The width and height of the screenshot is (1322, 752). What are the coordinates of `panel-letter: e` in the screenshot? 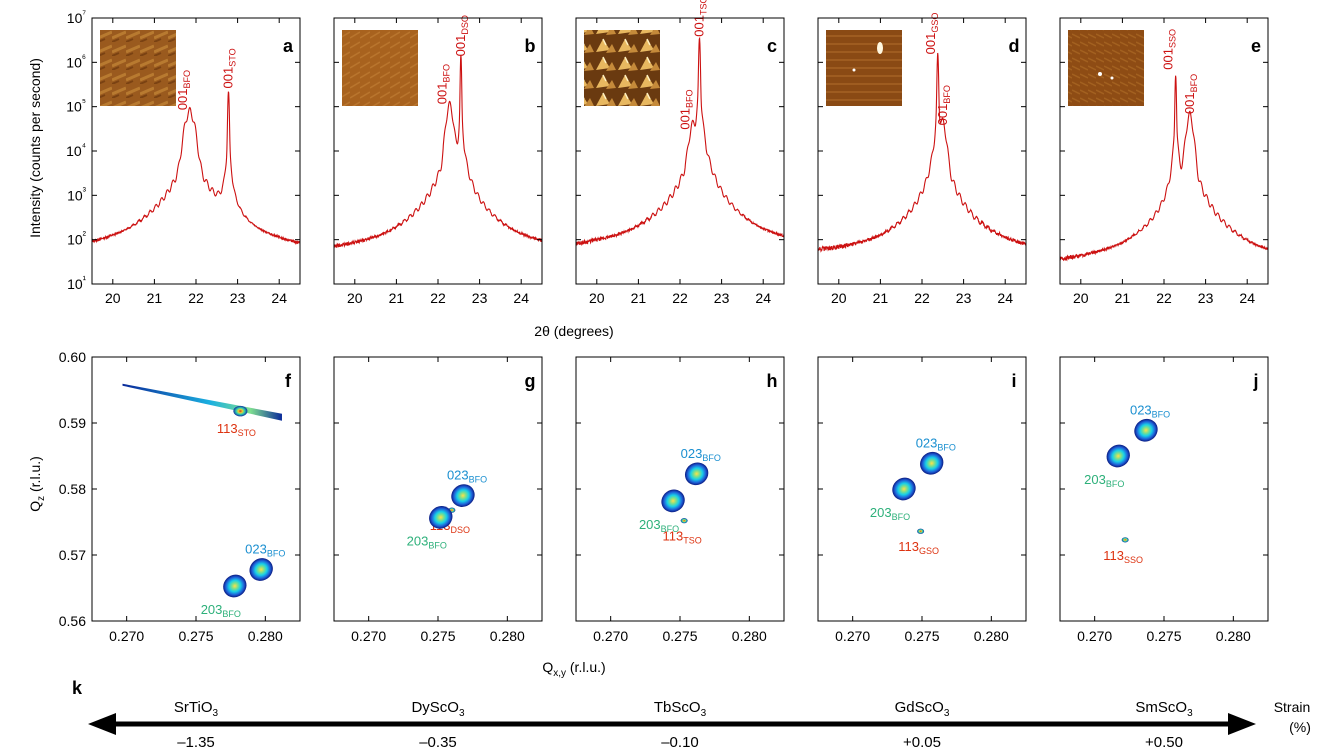 It's located at (1256, 46).